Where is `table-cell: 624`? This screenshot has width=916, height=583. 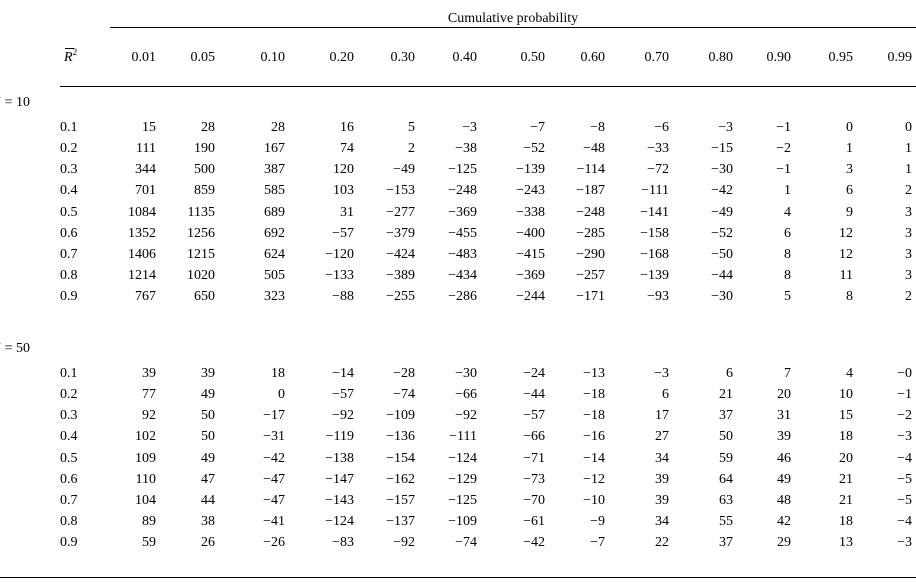 table-cell: 624 is located at coordinates (274, 254).